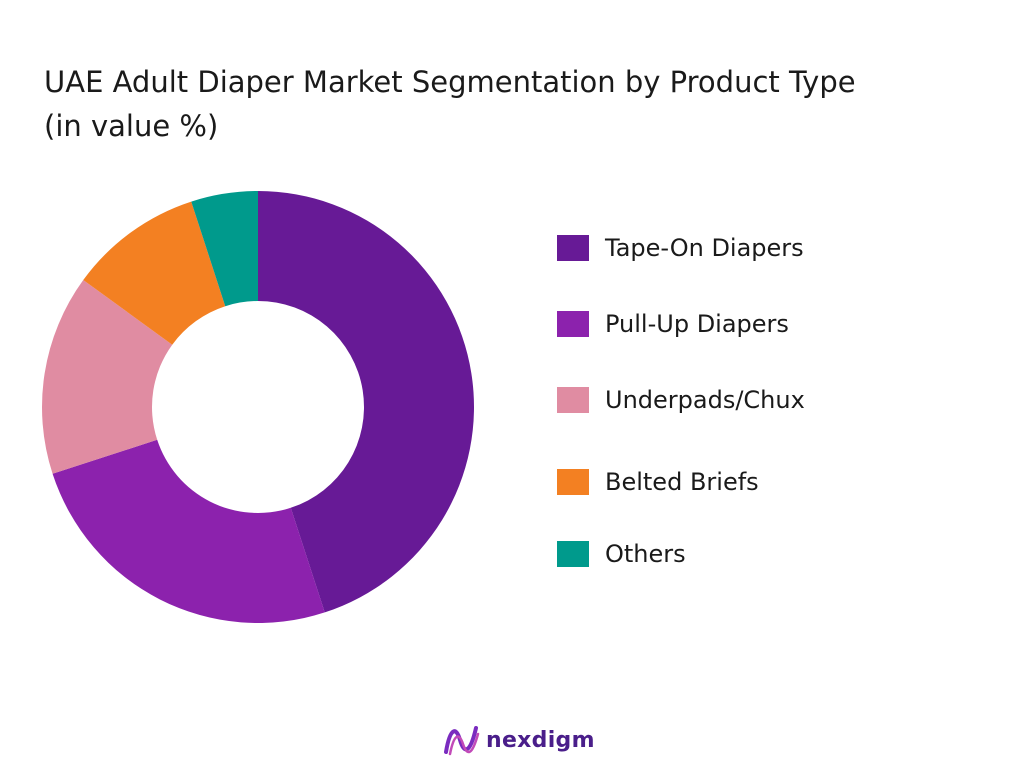  What do you see at coordinates (224, 249) in the screenshot?
I see `donut-slice-others` at bounding box center [224, 249].